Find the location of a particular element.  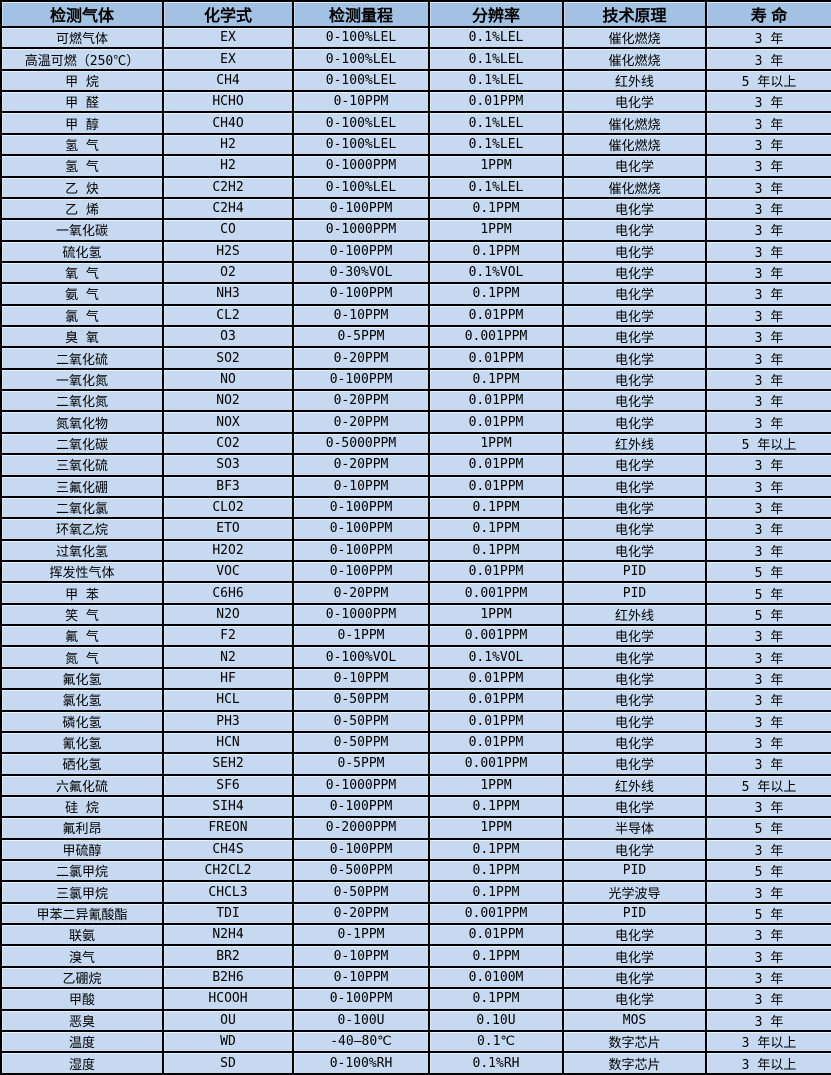

cell-formula: EX is located at coordinates (228, 59).